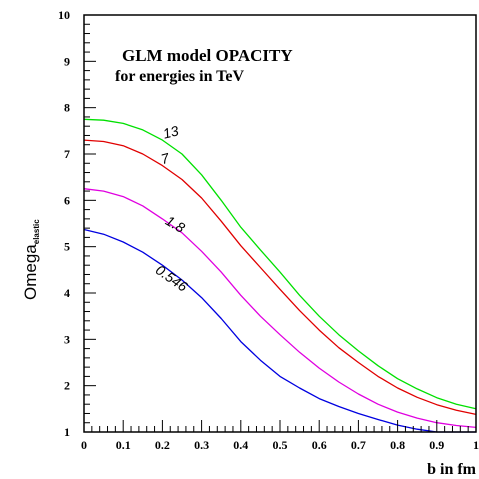  I want to click on x-tick-label: 0.6, so click(319, 445).